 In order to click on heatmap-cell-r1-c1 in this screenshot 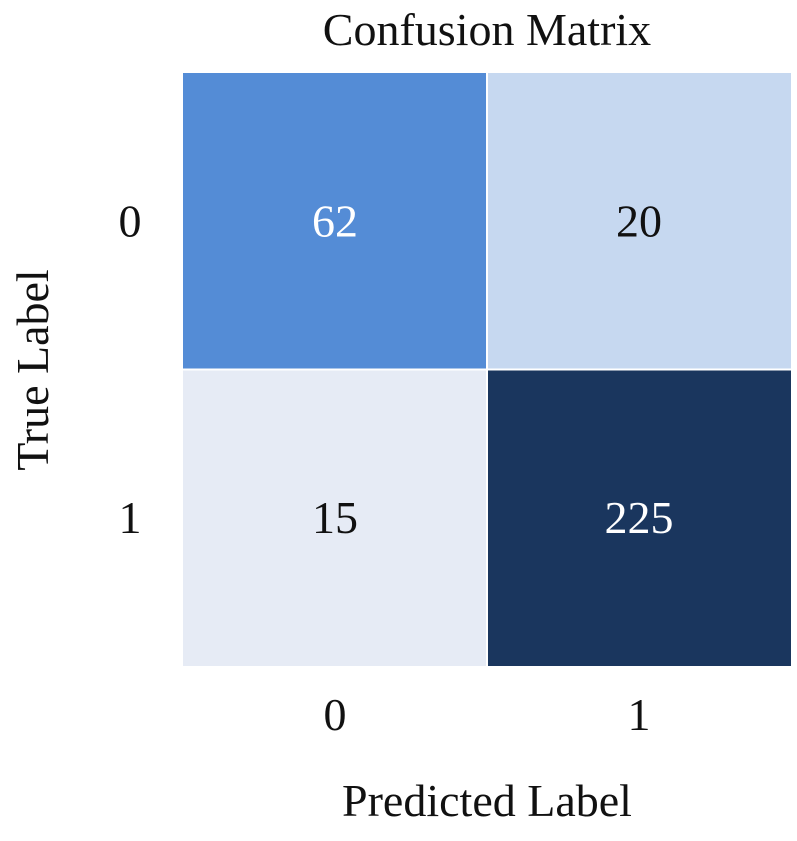, I will do `click(639, 518)`.